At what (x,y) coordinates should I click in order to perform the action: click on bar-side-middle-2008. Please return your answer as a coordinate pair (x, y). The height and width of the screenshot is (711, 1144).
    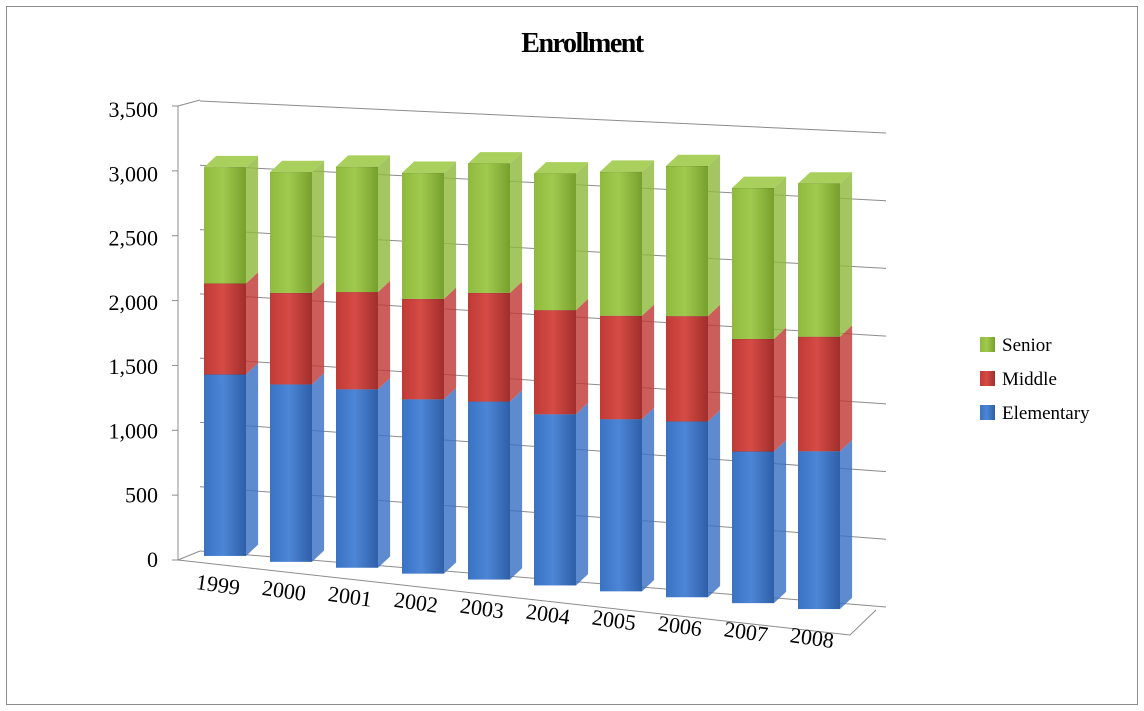
    Looking at the image, I should click on (846, 388).